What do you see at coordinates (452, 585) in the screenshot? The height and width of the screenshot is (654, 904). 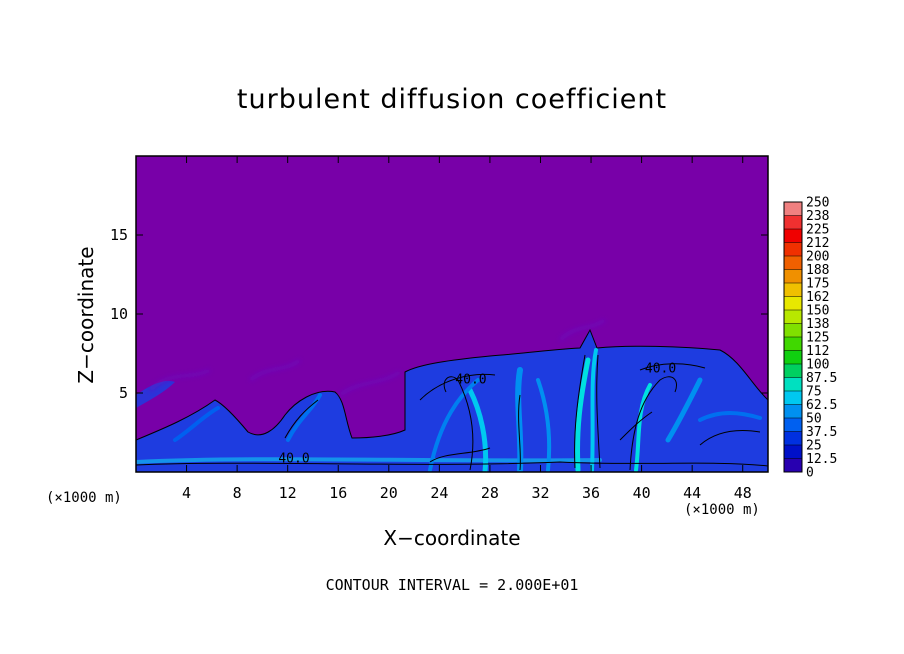 I see `contour-interval-note: CONTOUR INTERVAL = 2.000E+01` at bounding box center [452, 585].